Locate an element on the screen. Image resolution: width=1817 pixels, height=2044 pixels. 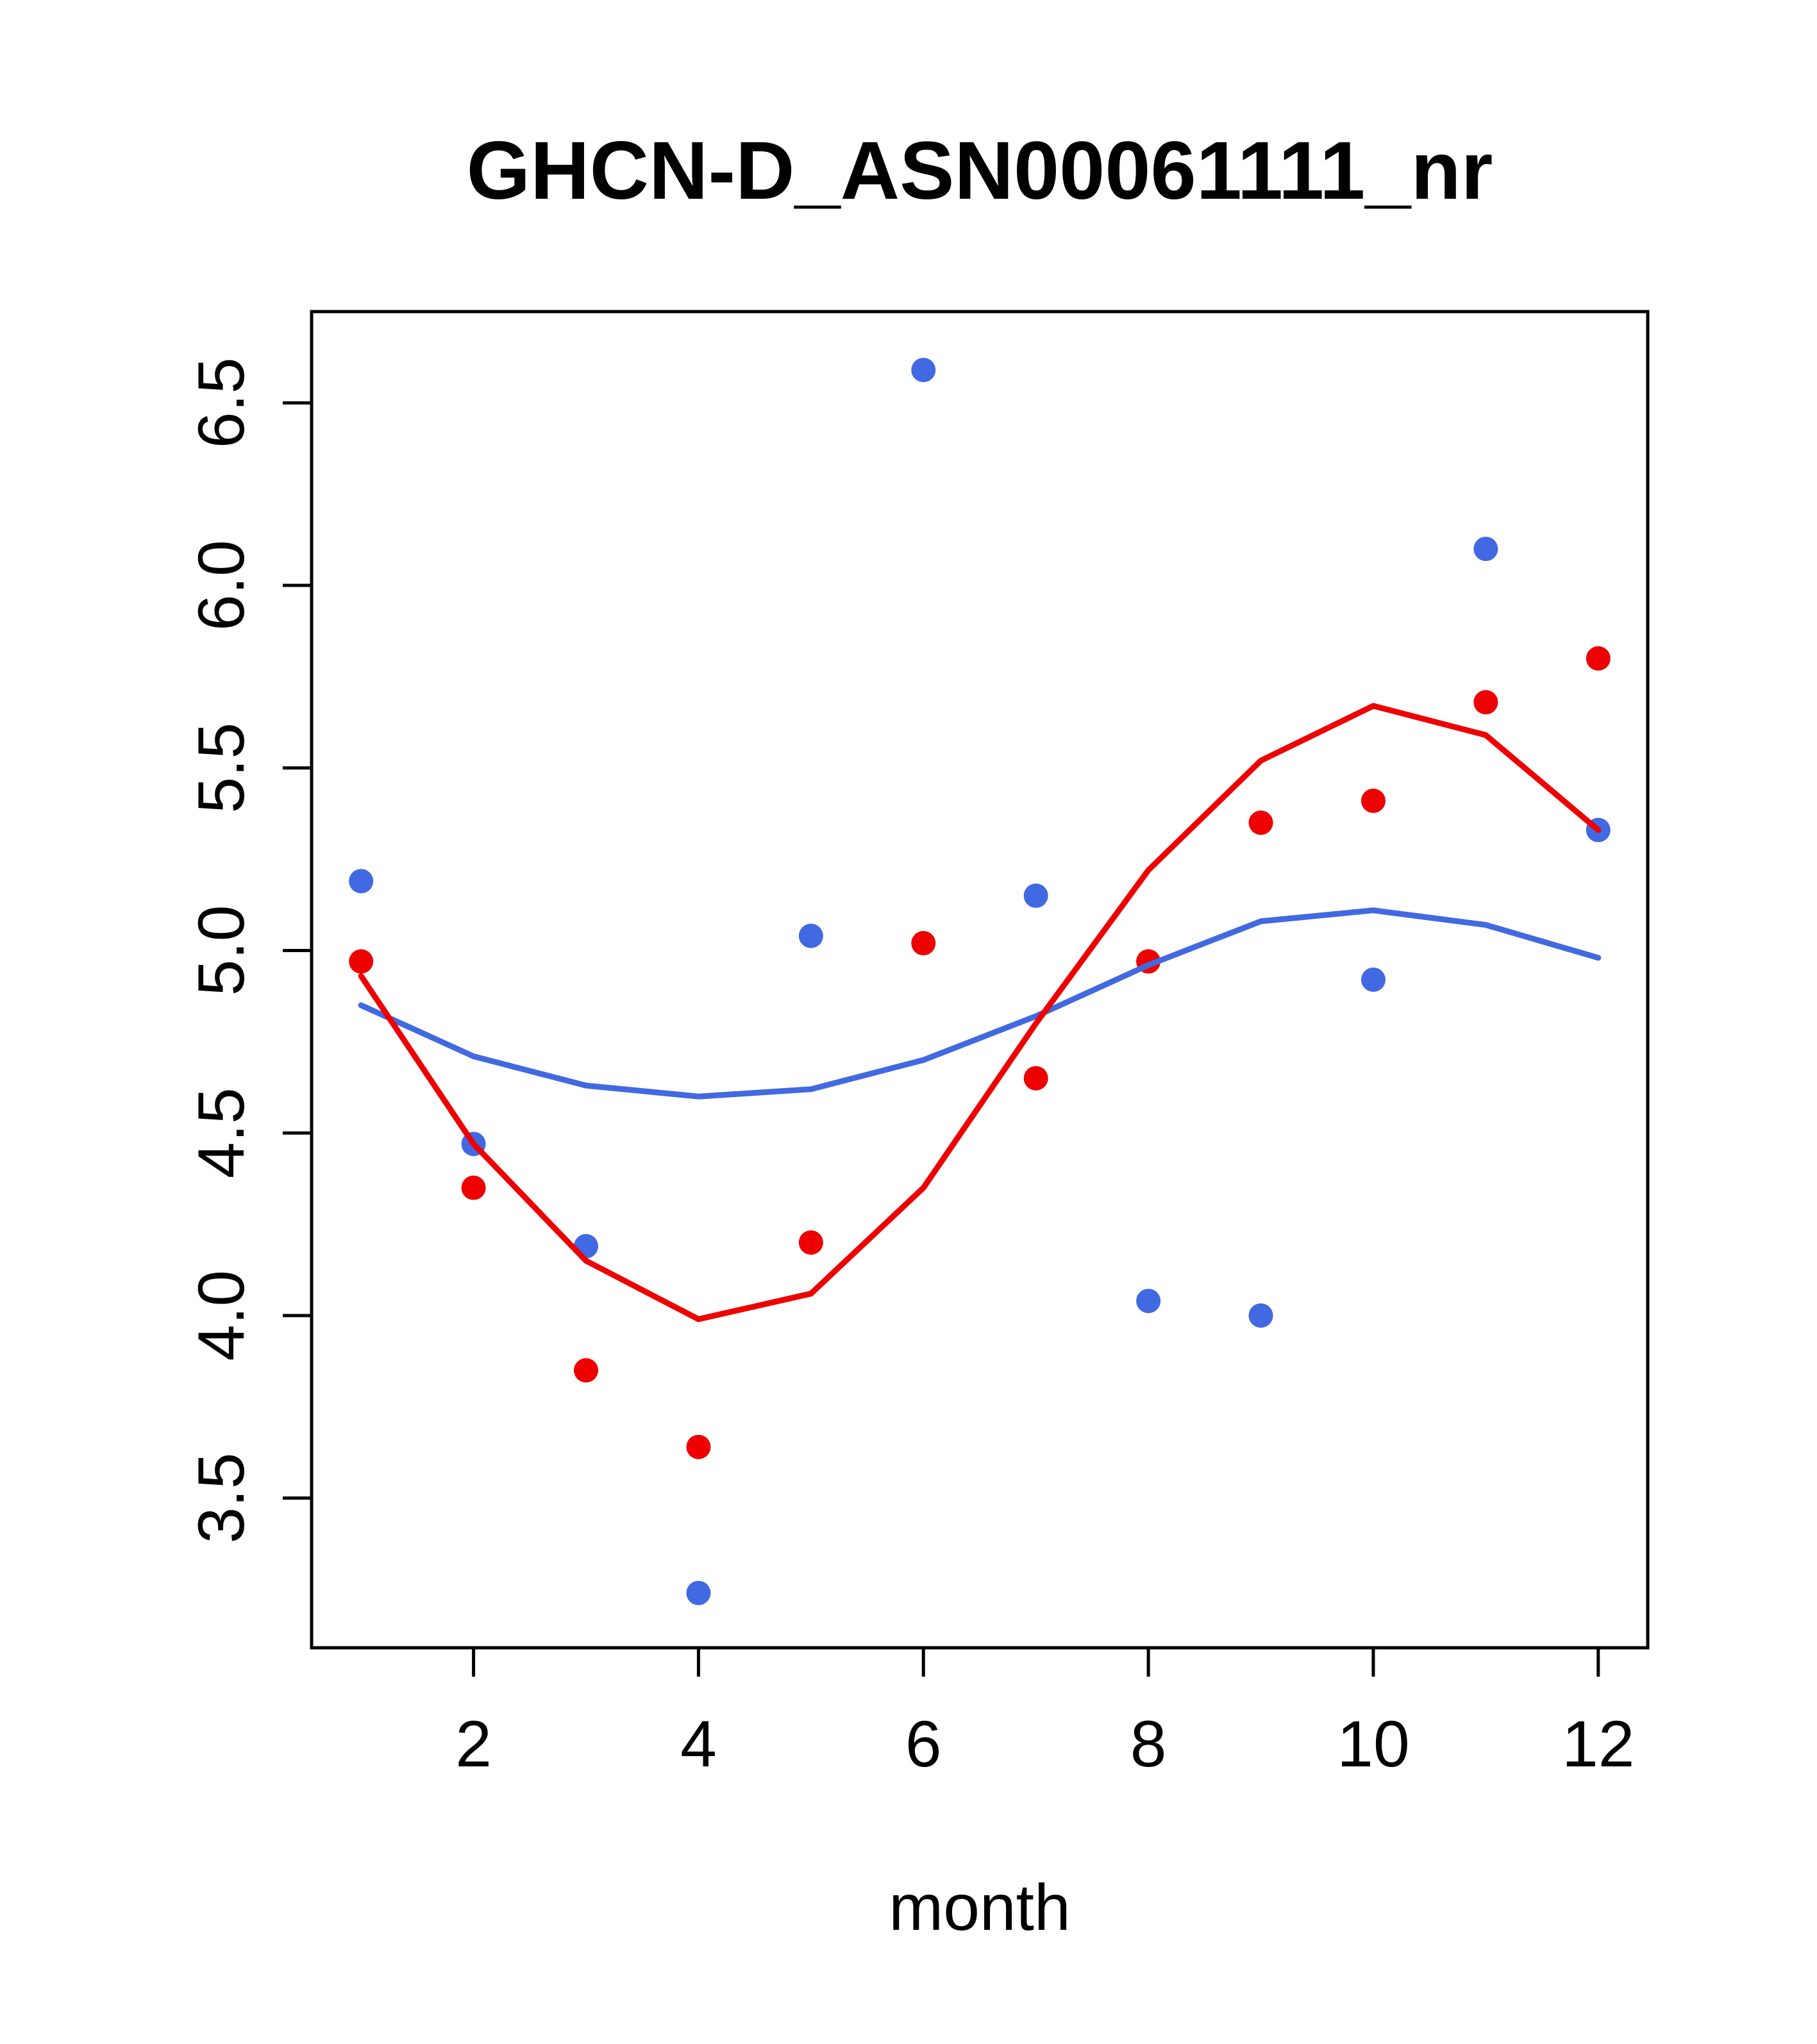
x-tick-label: 8 is located at coordinates (1149, 1743).